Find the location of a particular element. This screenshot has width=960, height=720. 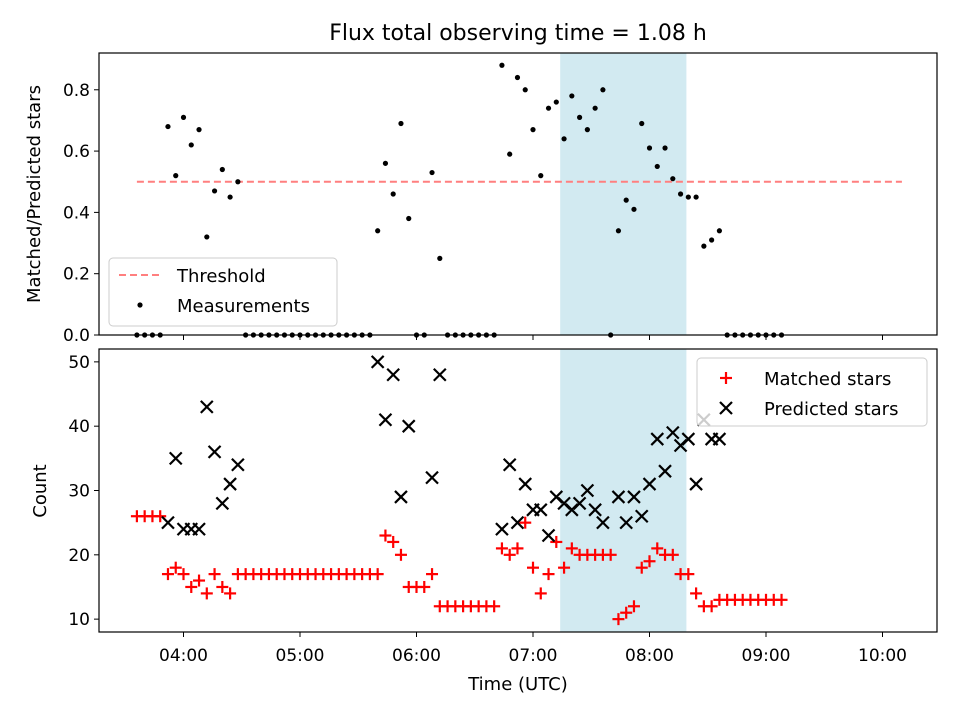

y-tick-label: 0.0 is located at coordinates (76, 336).